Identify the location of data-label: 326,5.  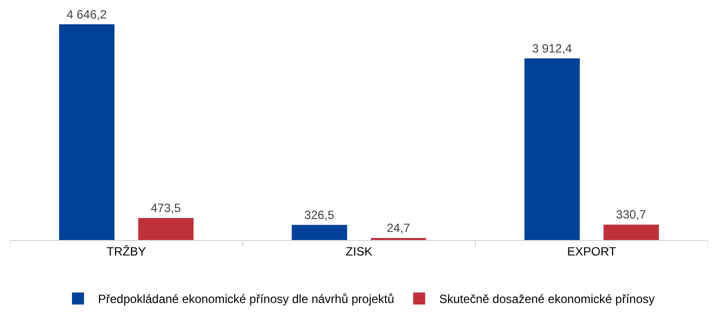
(319, 215).